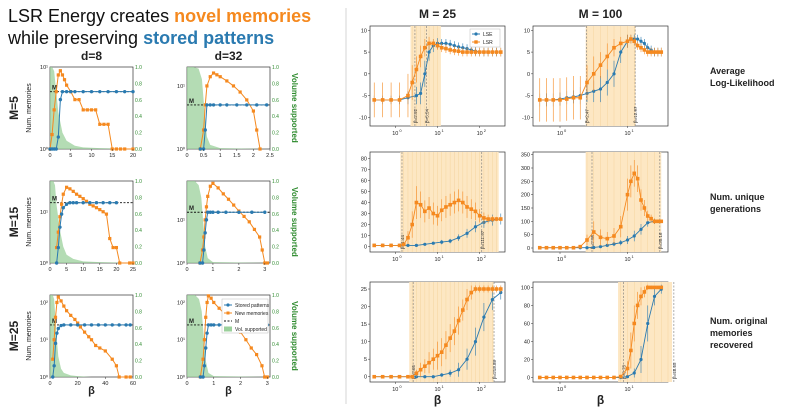 This screenshot has height=411, width=793. Describe the element at coordinates (275, 248) in the screenshot. I see `y2-tick-label: 0.2` at that location.